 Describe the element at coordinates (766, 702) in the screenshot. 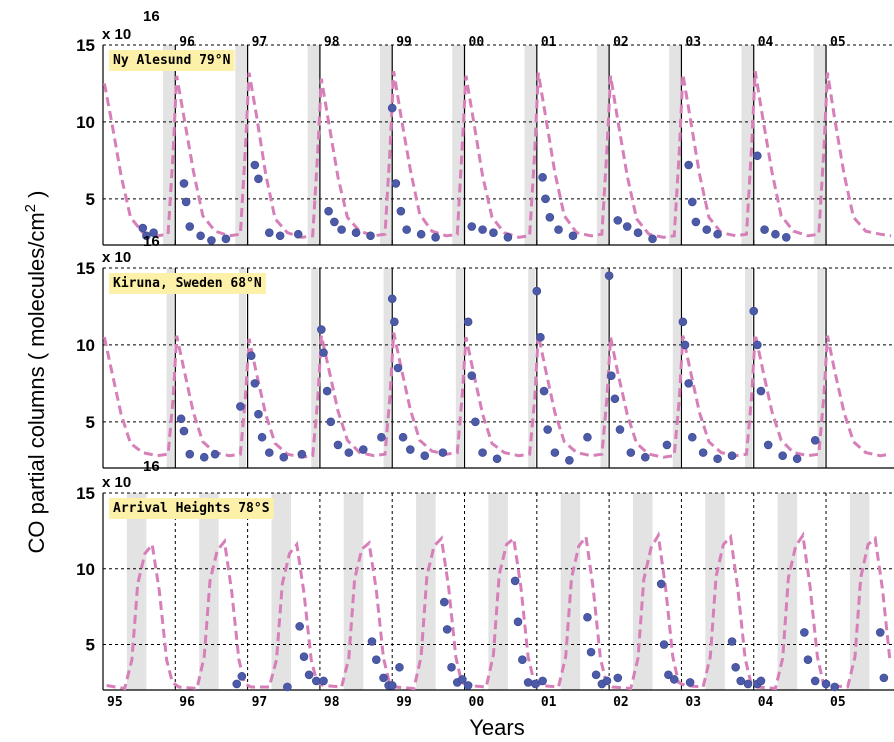

I see `x-tick-label: 04` at that location.